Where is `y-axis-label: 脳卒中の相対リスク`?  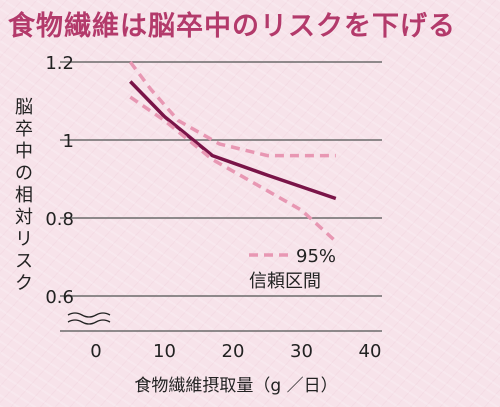 y-axis-label: 脳卒中の相対リスク is located at coordinates (24, 195).